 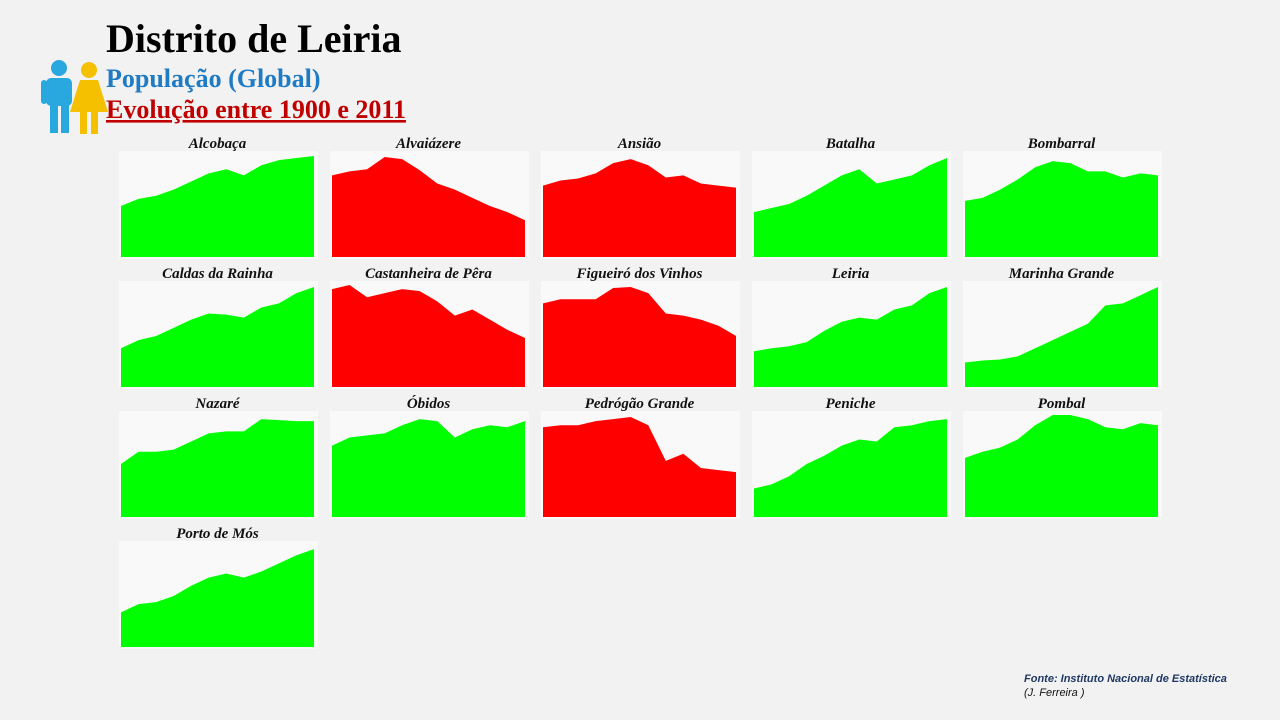 I want to click on chart-title: Figueiró dos Vinhos, so click(x=639, y=274).